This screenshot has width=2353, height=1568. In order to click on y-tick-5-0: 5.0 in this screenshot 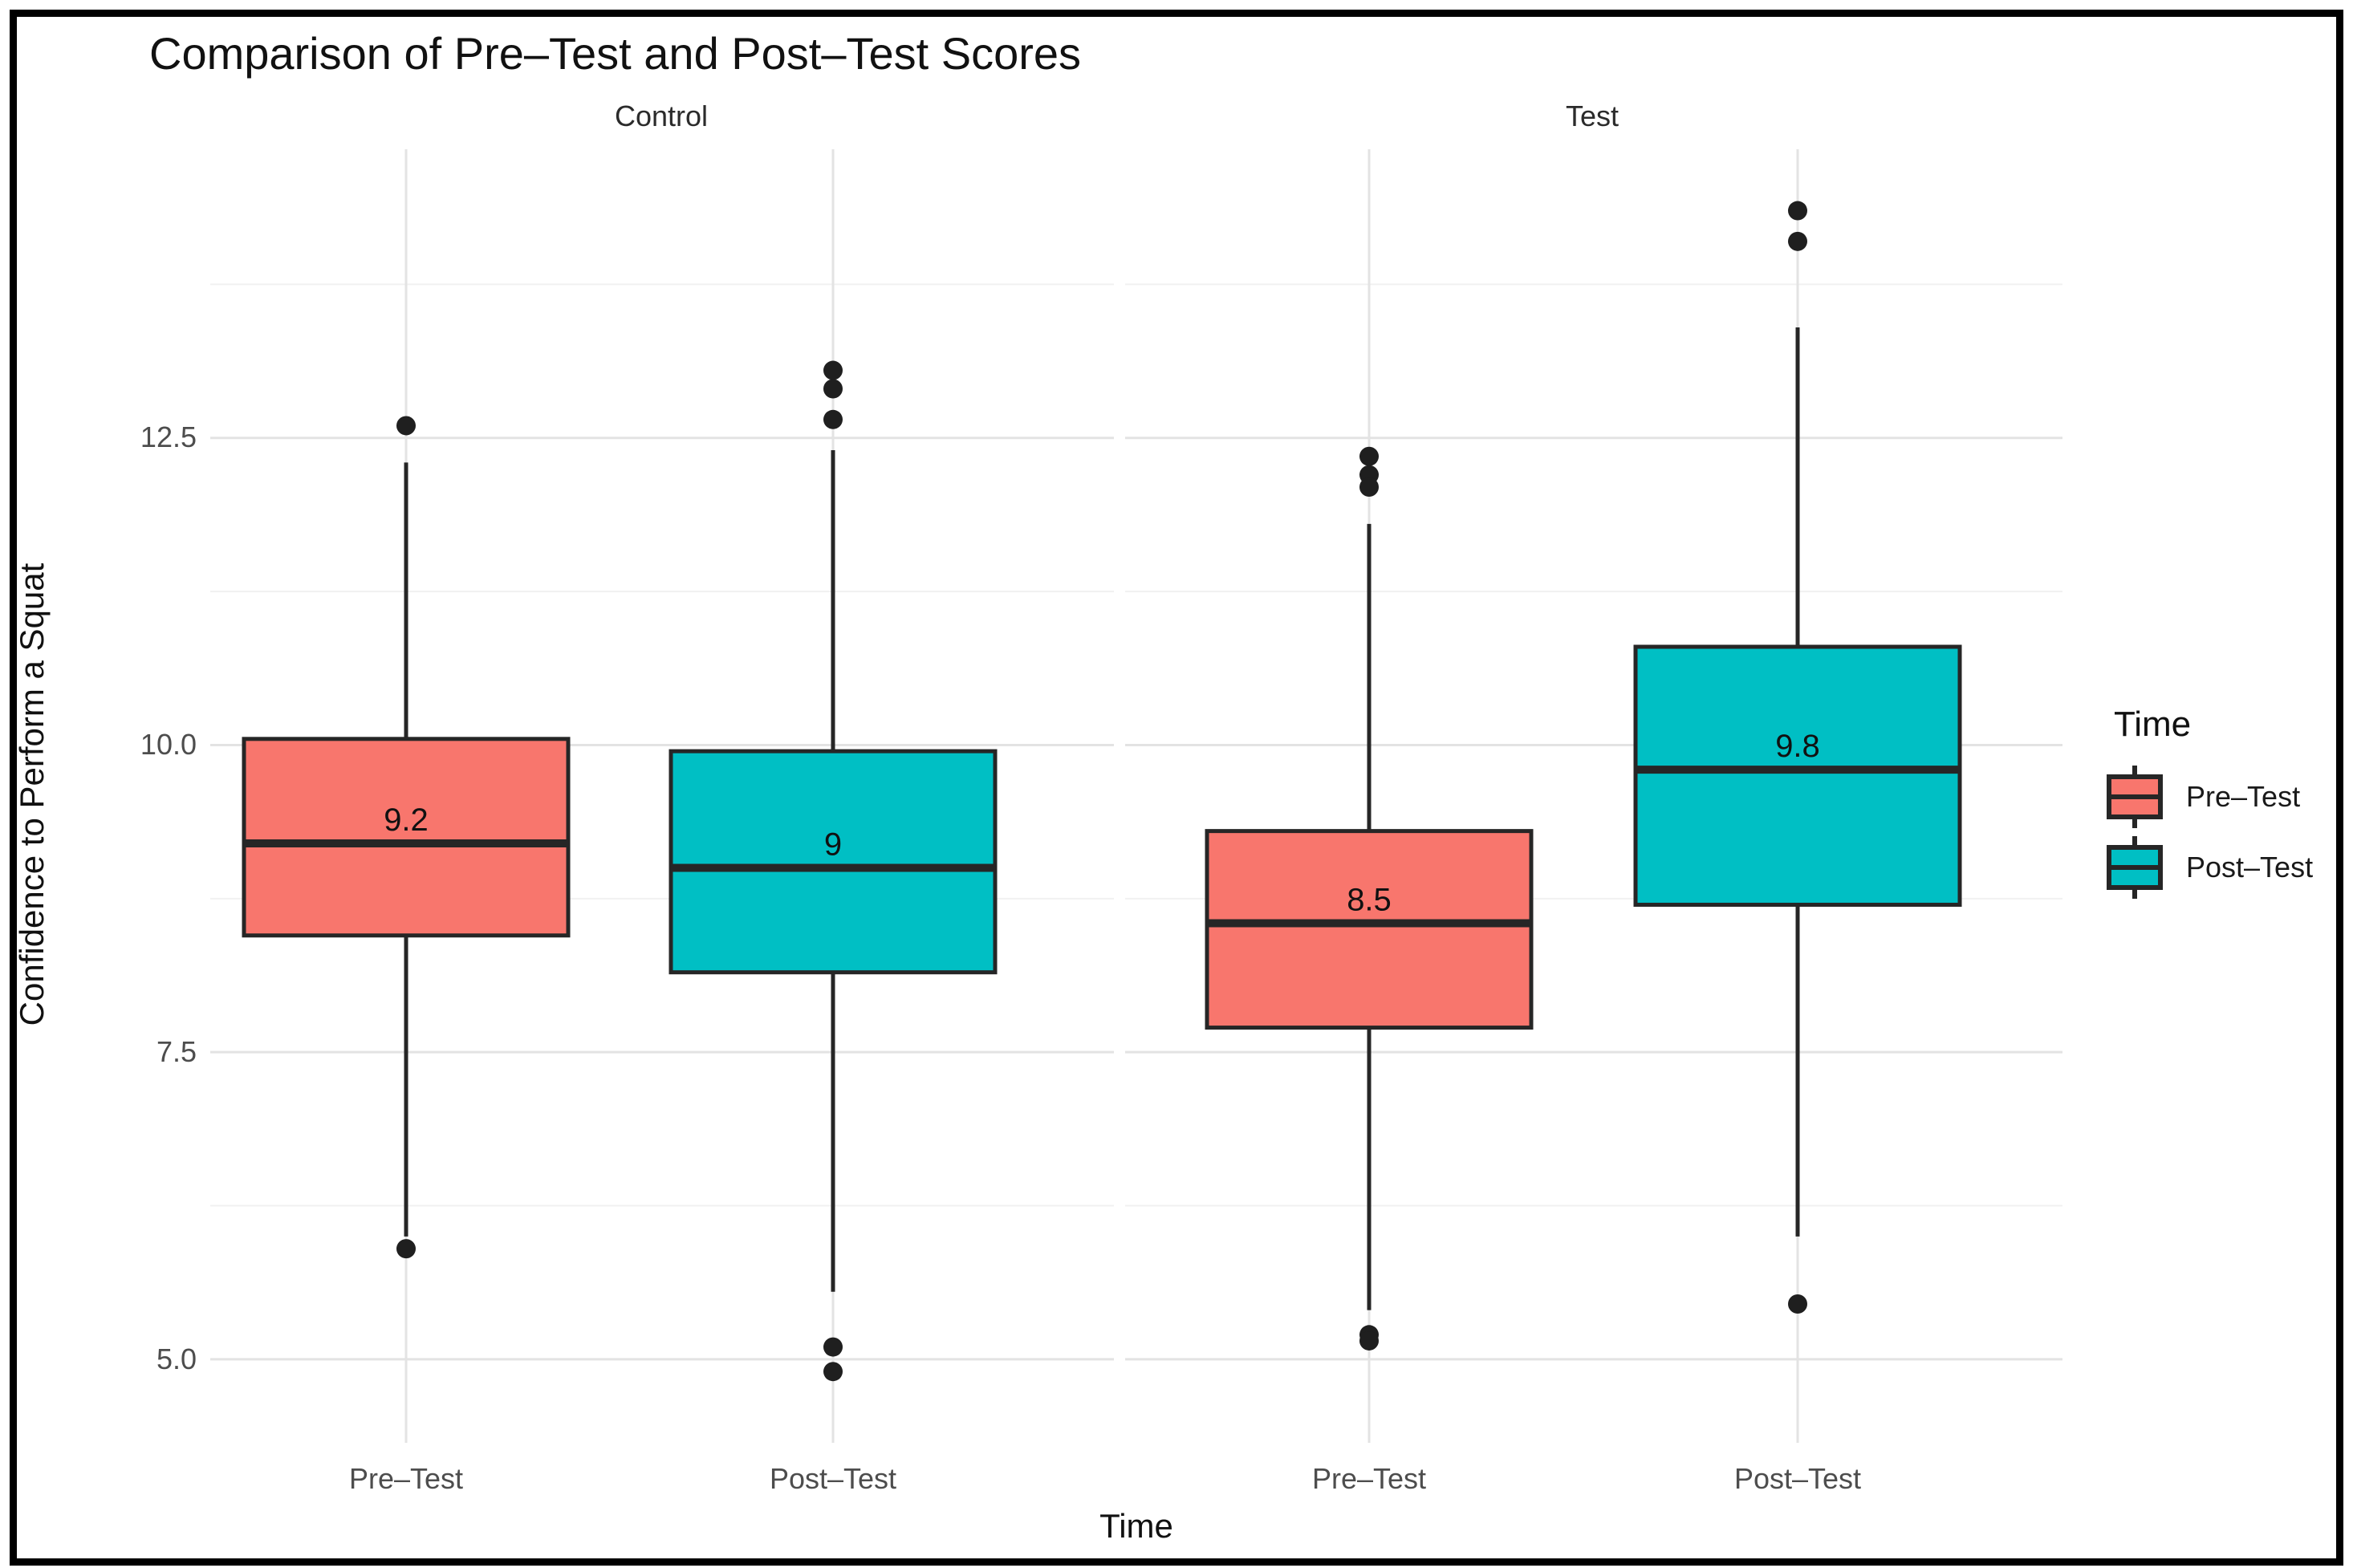, I will do `click(176, 1359)`.